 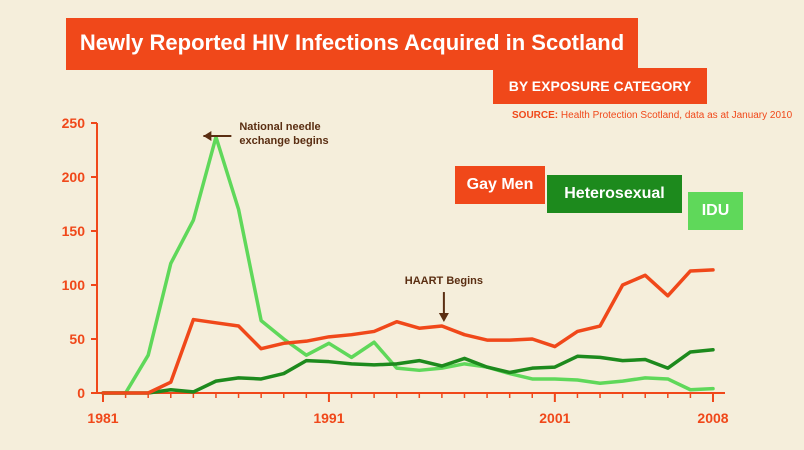 I want to click on series-line-heterosexual, so click(x=408, y=371).